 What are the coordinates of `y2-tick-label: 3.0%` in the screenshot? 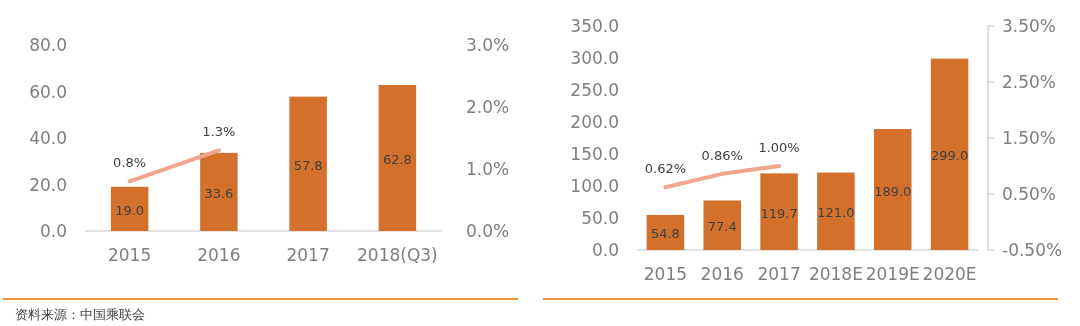 It's located at (488, 45).